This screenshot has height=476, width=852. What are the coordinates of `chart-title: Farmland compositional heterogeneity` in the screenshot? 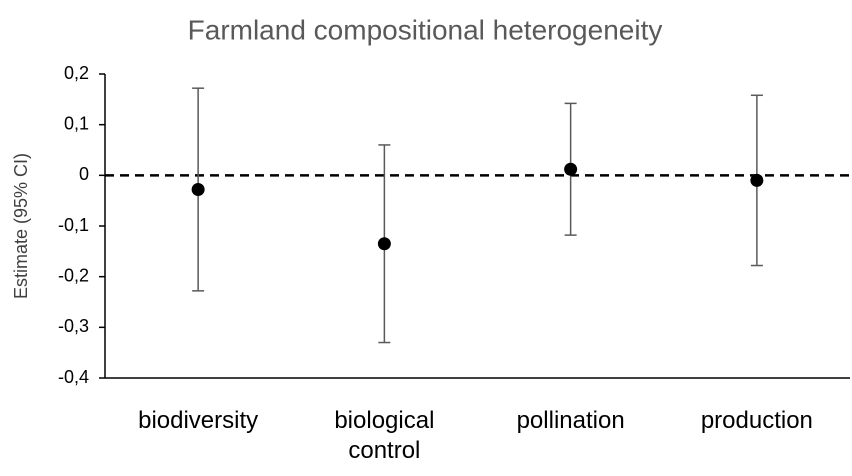 It's located at (425, 29).